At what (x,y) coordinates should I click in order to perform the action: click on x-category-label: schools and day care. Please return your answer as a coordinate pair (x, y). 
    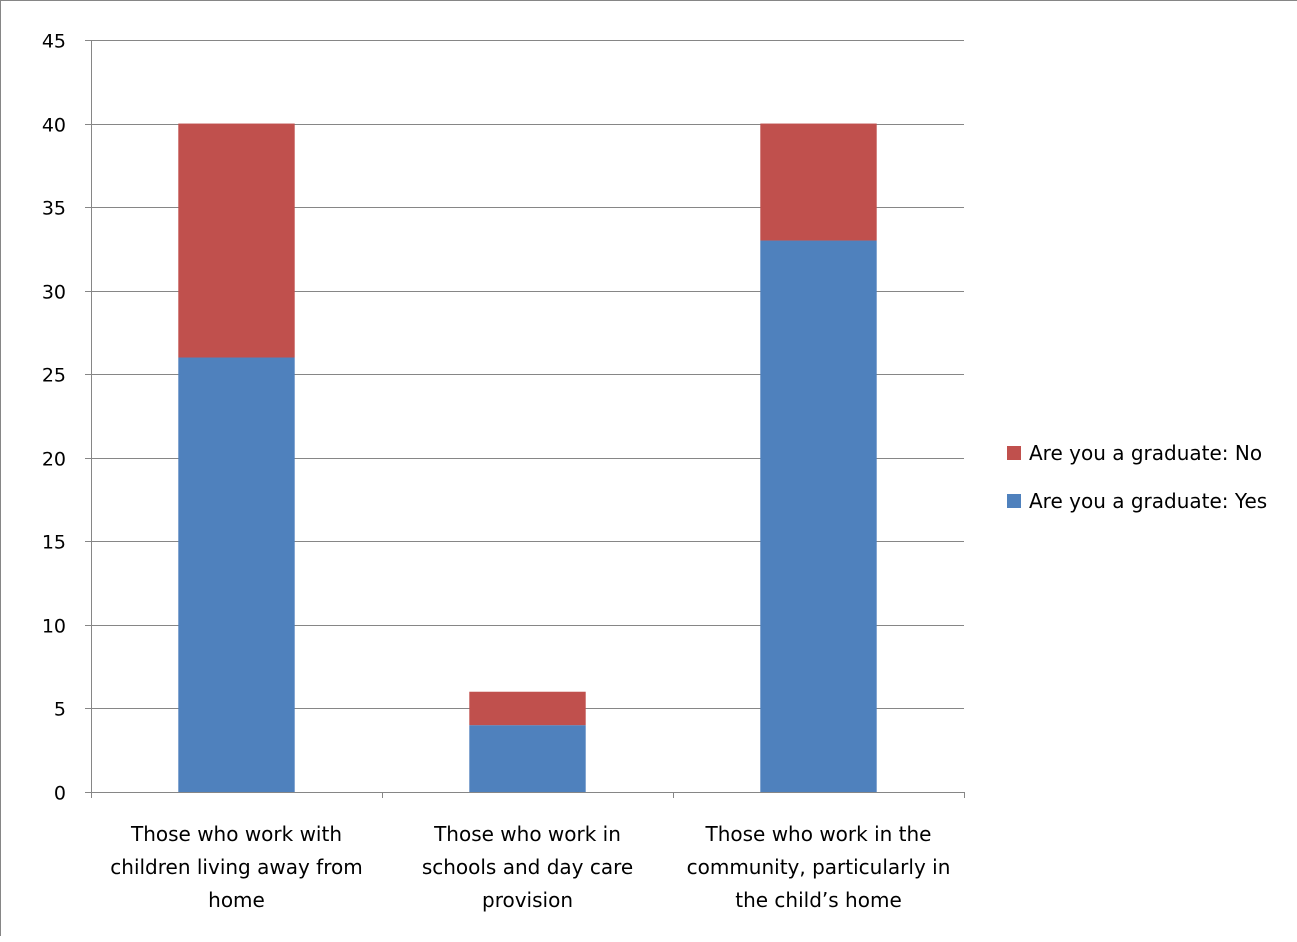
    Looking at the image, I should click on (527, 867).